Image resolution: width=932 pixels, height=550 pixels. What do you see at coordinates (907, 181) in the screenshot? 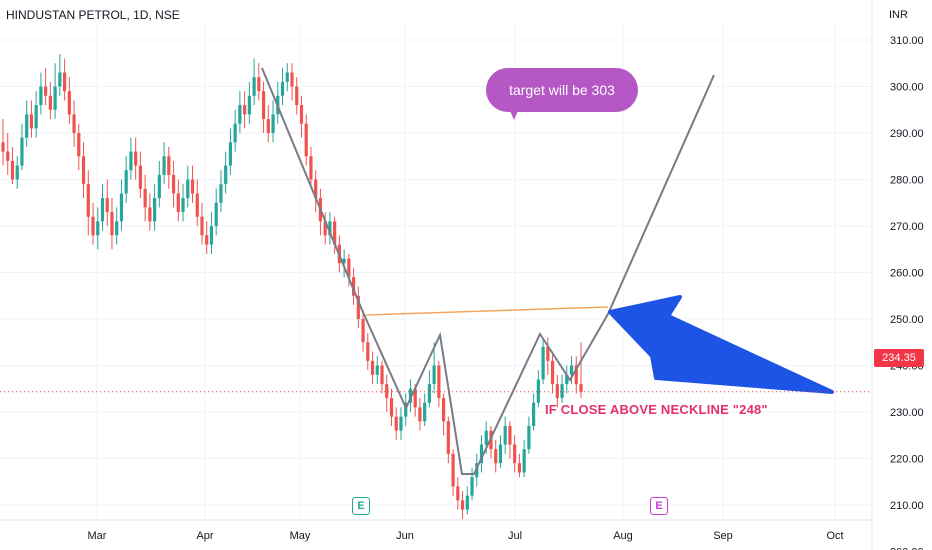
I see `y-tick-label: 280.00` at bounding box center [907, 181].